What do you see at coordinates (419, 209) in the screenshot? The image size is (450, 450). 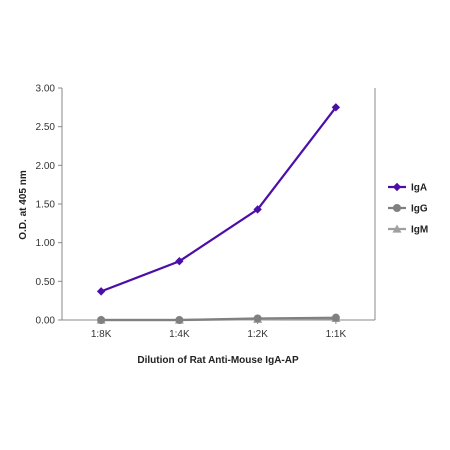 I see `legend-label: IgG` at bounding box center [419, 209].